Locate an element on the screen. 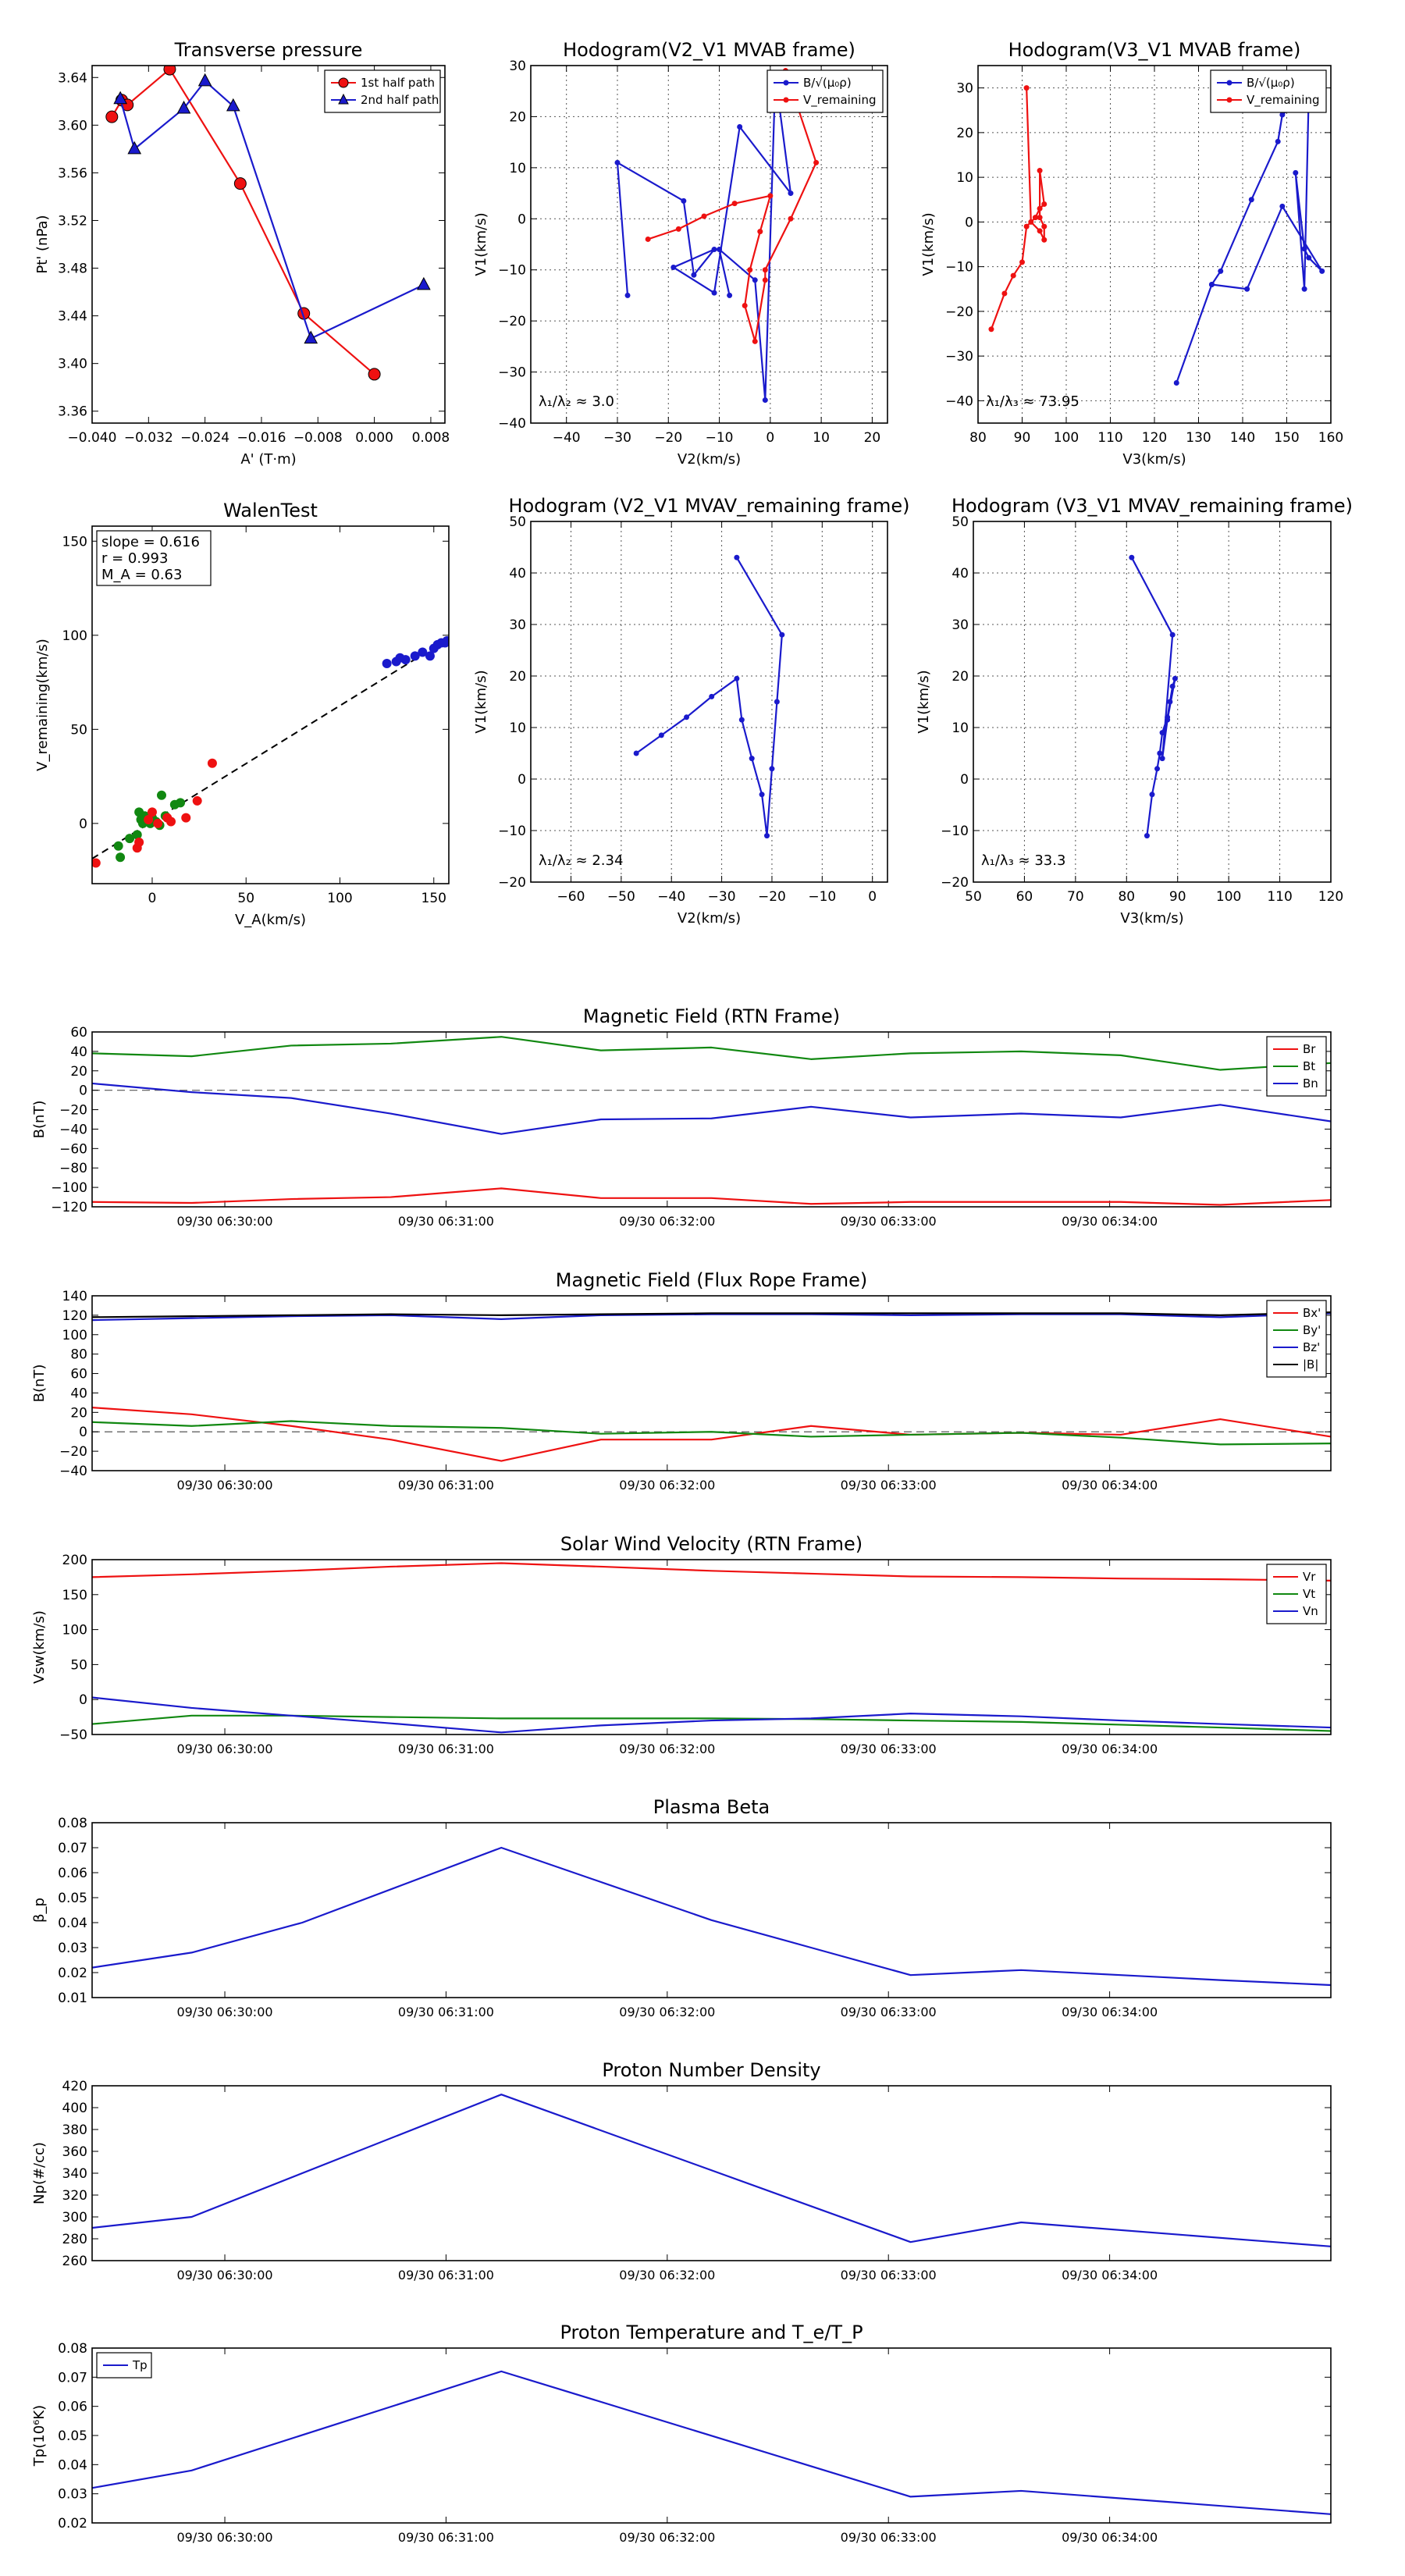 Image resolution: width=1405 pixels, height=2576 pixels. series-line-B is located at coordinates (704, 237).